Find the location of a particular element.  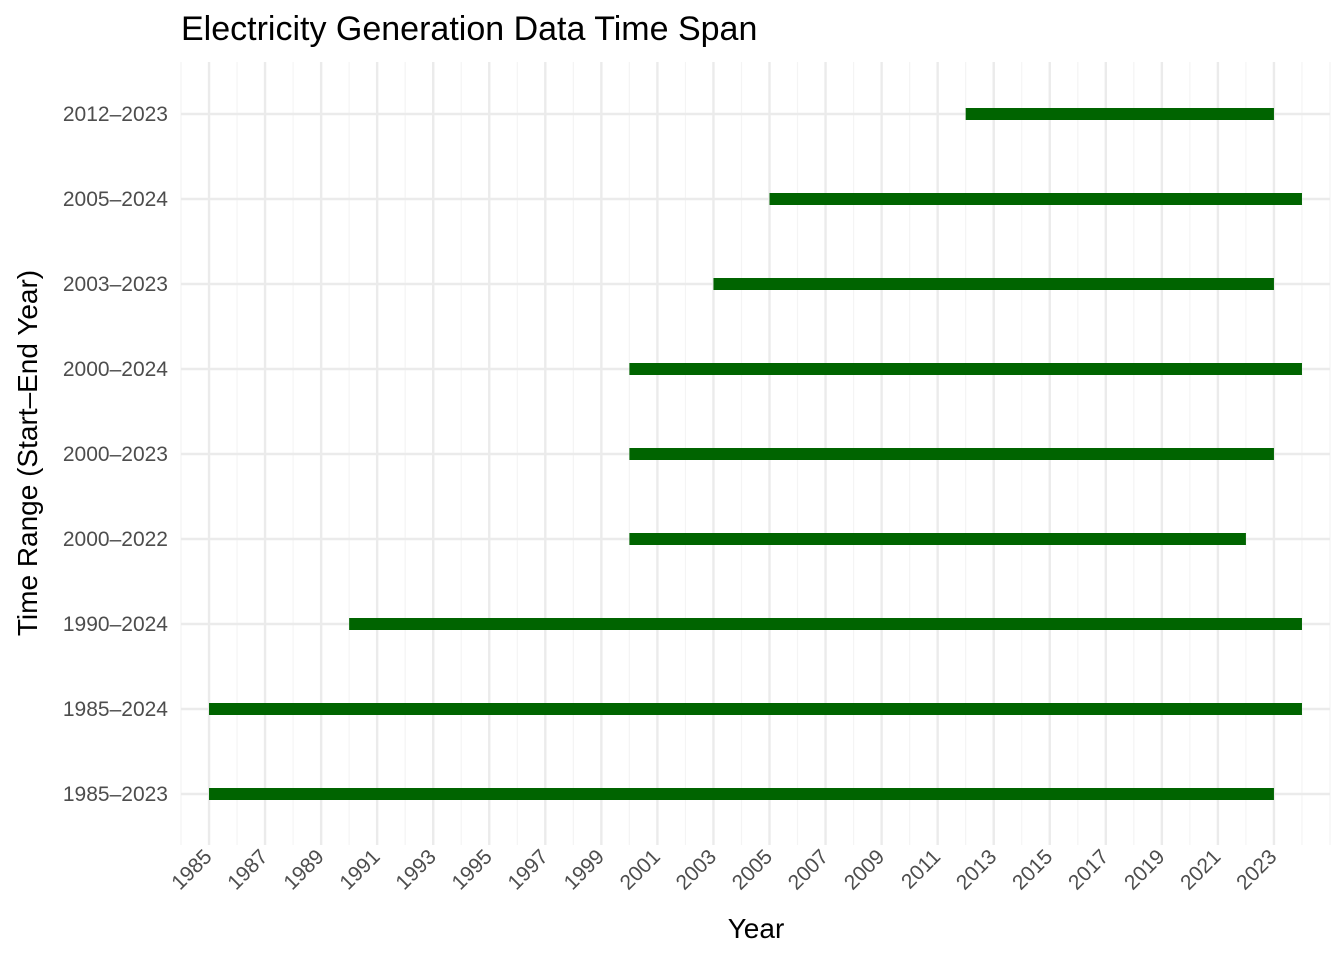

x-tick-label: 1999 is located at coordinates (584, 869).